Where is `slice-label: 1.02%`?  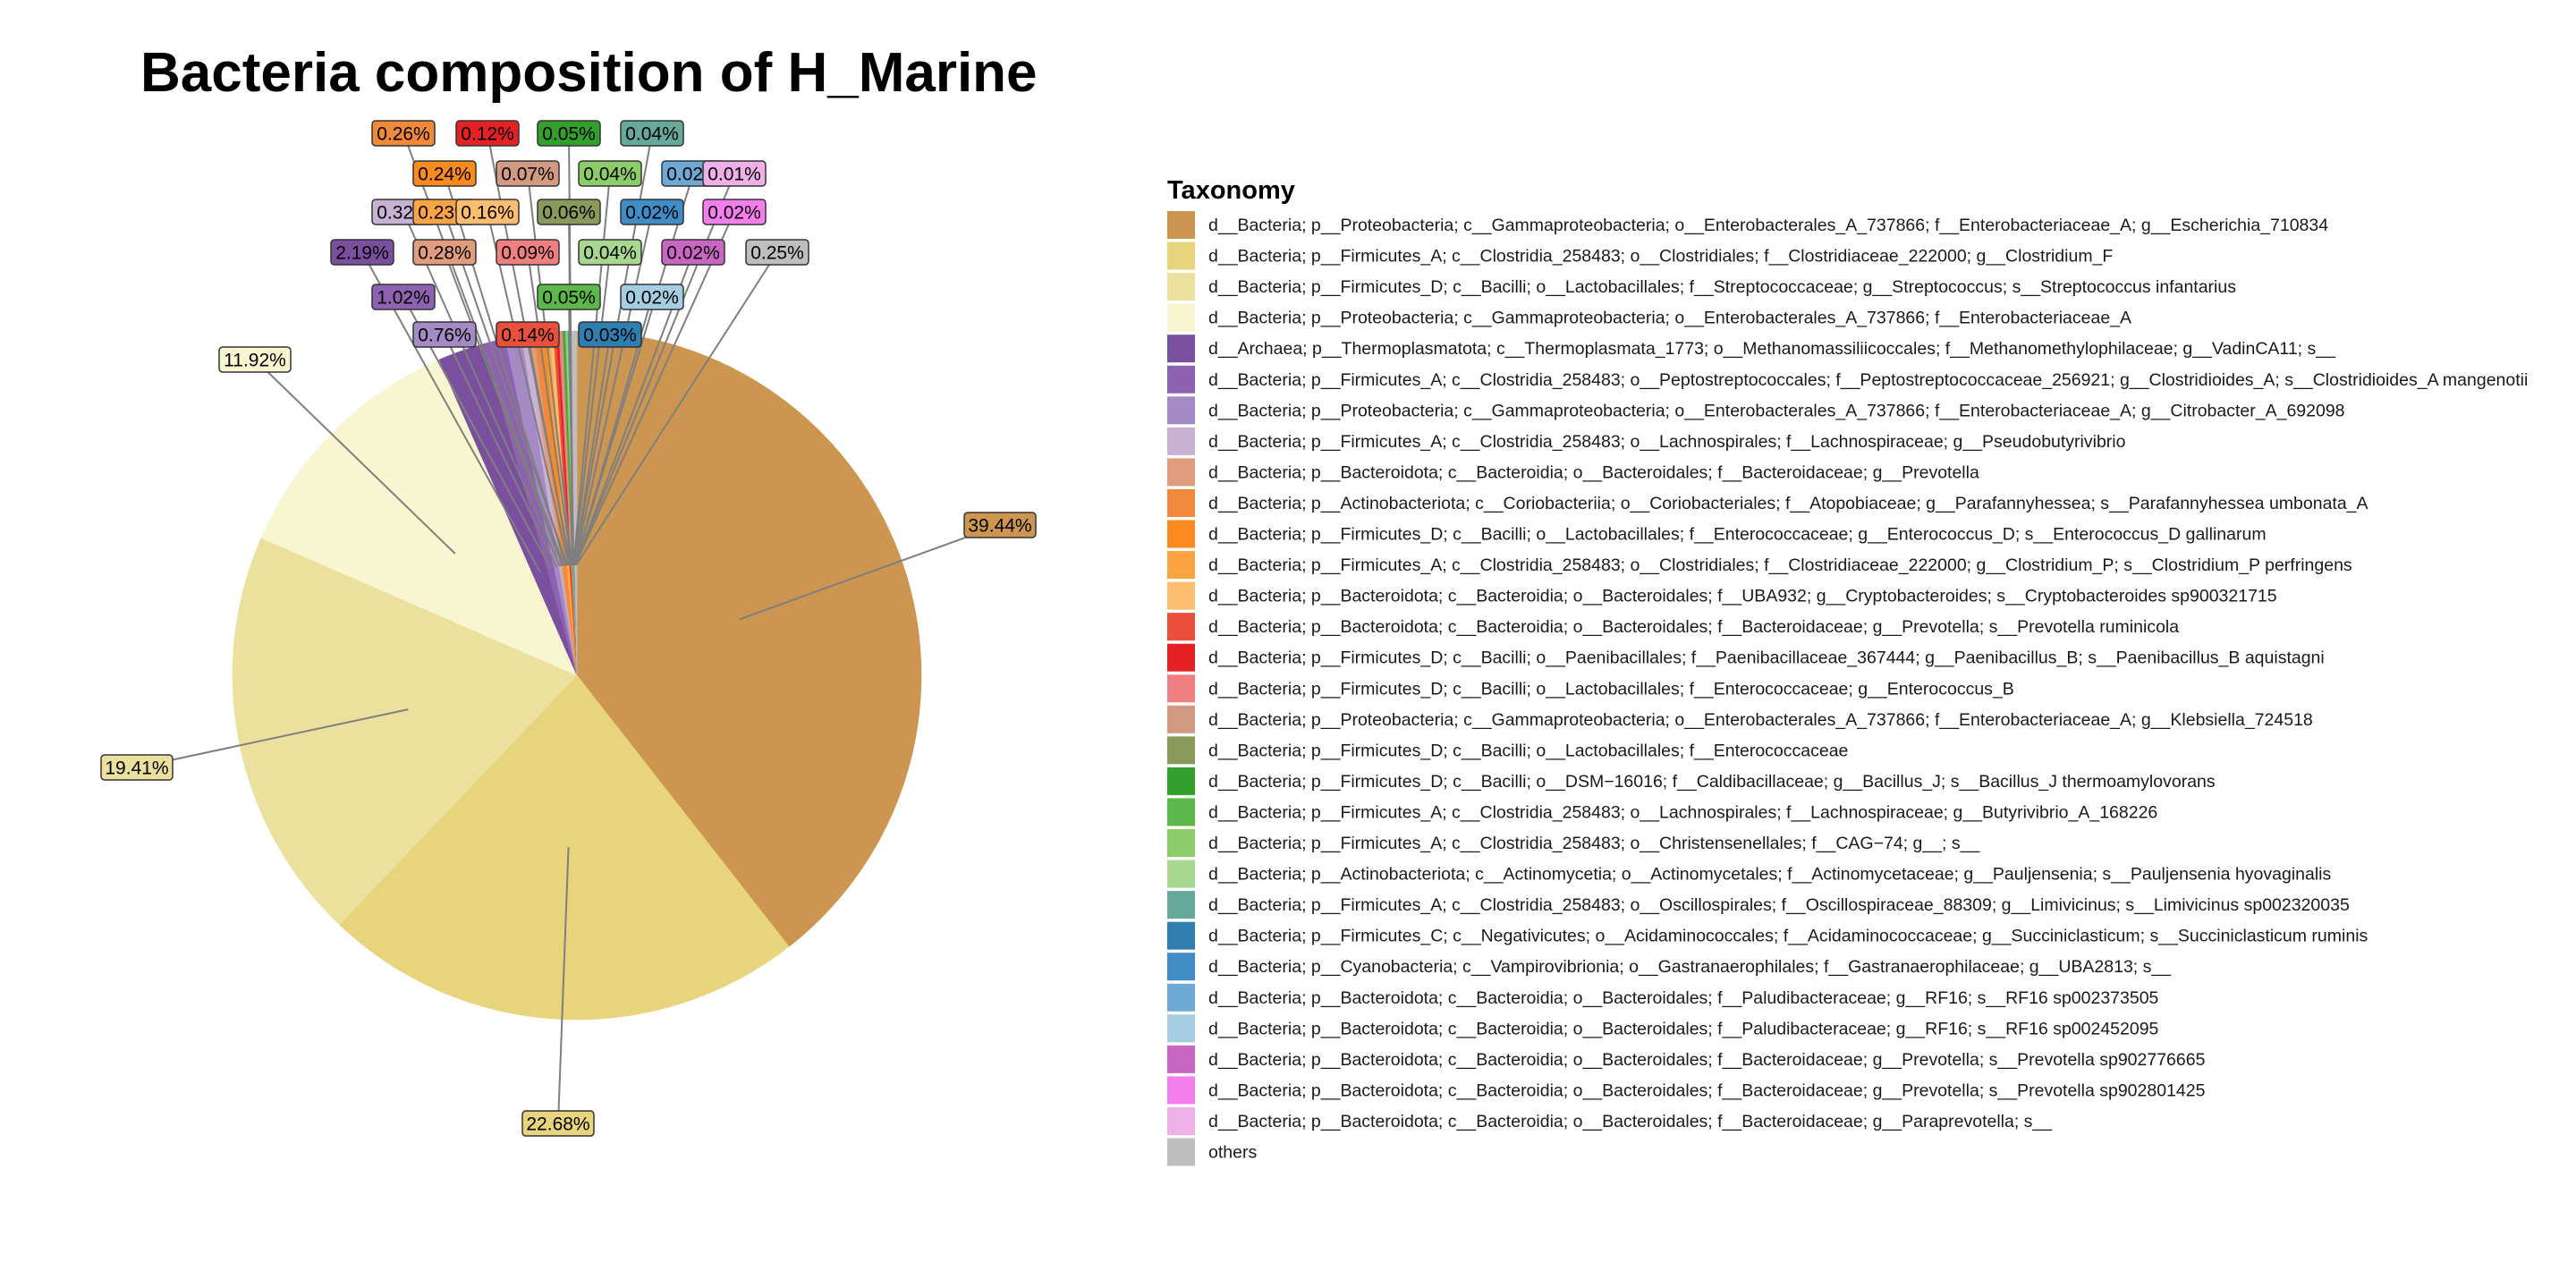 slice-label: 1.02% is located at coordinates (403, 297).